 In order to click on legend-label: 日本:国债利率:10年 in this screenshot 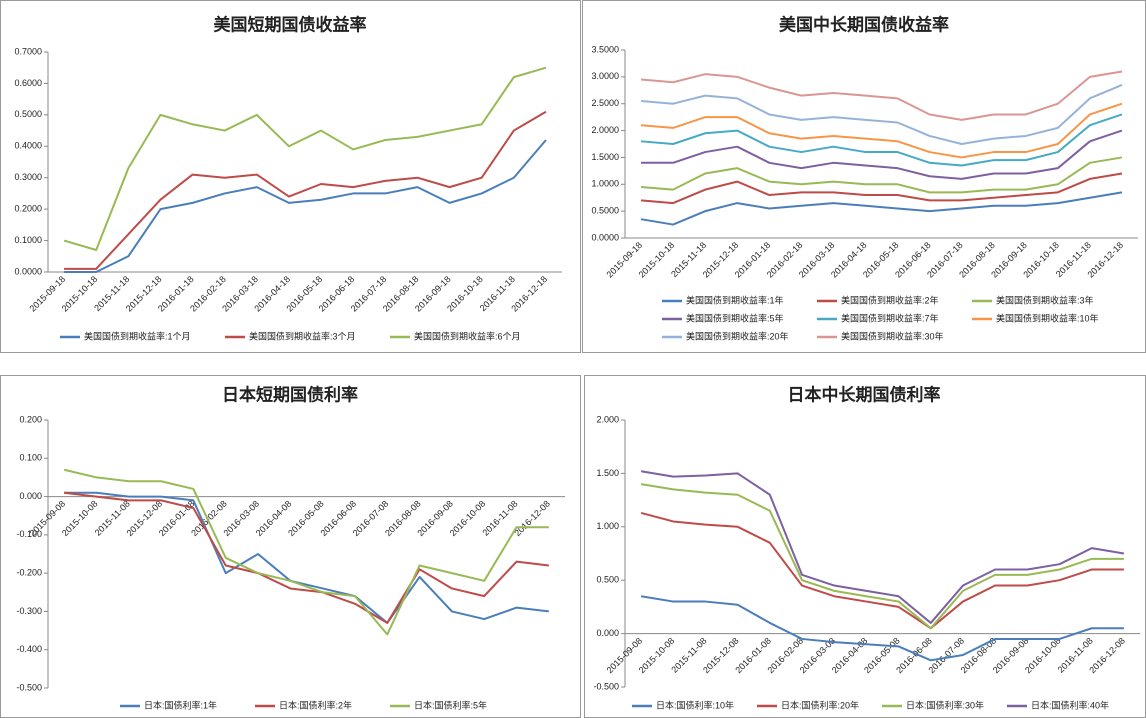, I will do `click(695, 704)`.